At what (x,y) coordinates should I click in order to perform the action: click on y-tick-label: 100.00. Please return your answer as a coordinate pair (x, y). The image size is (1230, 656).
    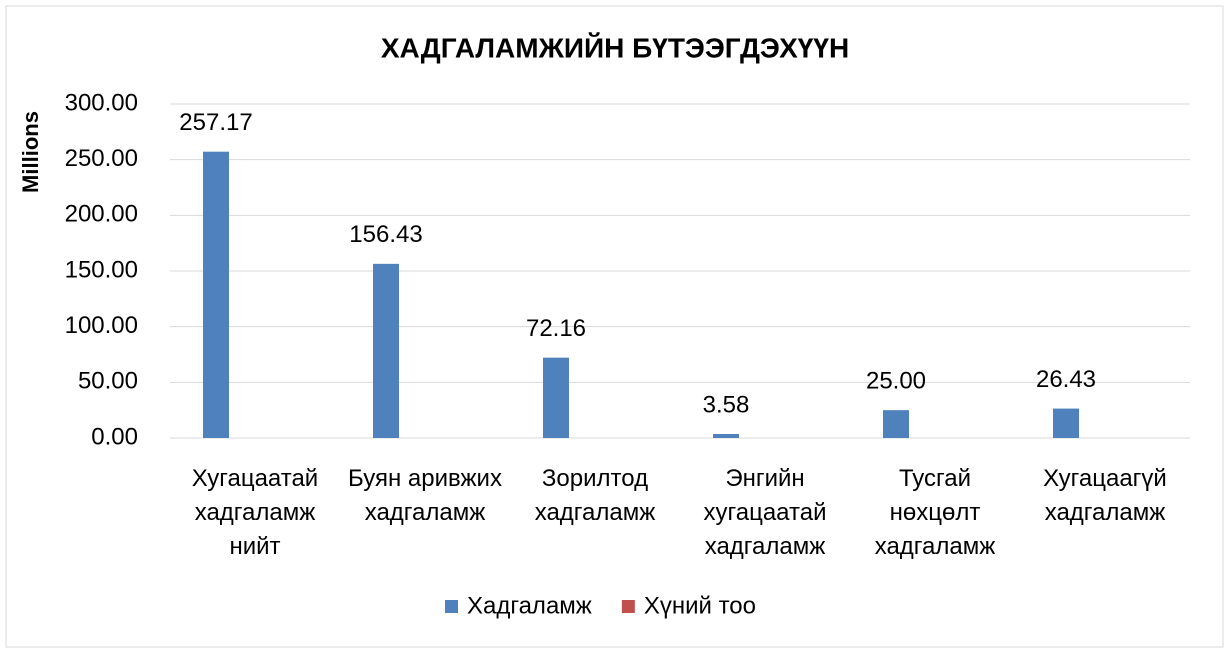
    Looking at the image, I should click on (101, 325).